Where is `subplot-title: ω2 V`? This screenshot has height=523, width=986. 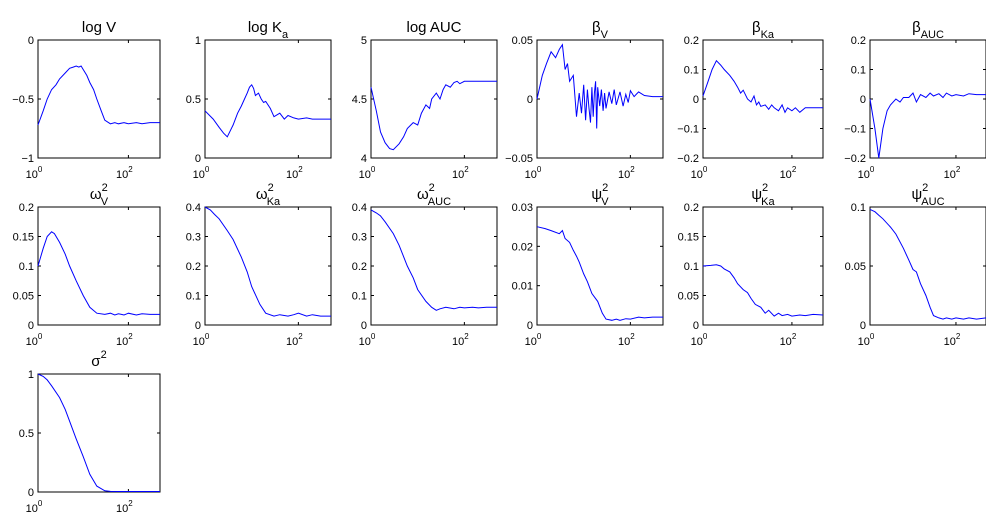
subplot-title: ω2 V is located at coordinates (99, 195).